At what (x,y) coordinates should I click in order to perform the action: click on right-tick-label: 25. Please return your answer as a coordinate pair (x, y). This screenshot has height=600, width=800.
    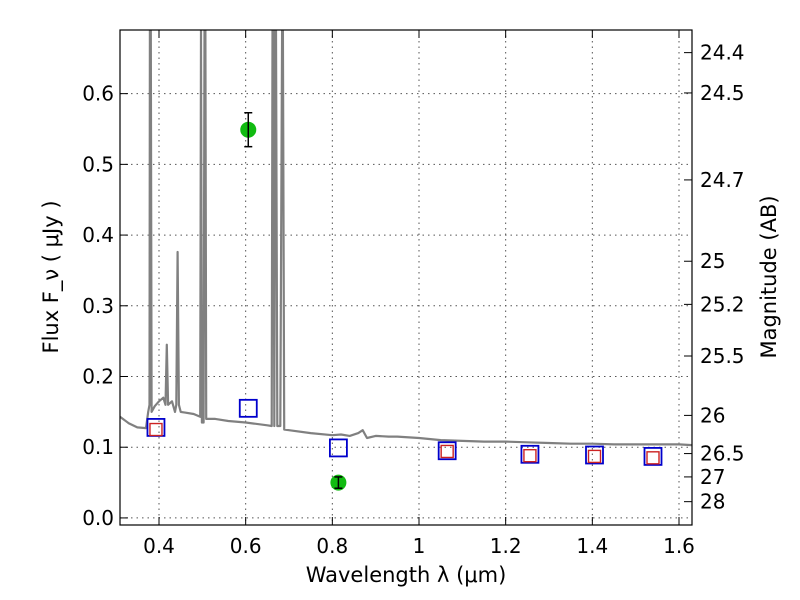
    Looking at the image, I should click on (712, 261).